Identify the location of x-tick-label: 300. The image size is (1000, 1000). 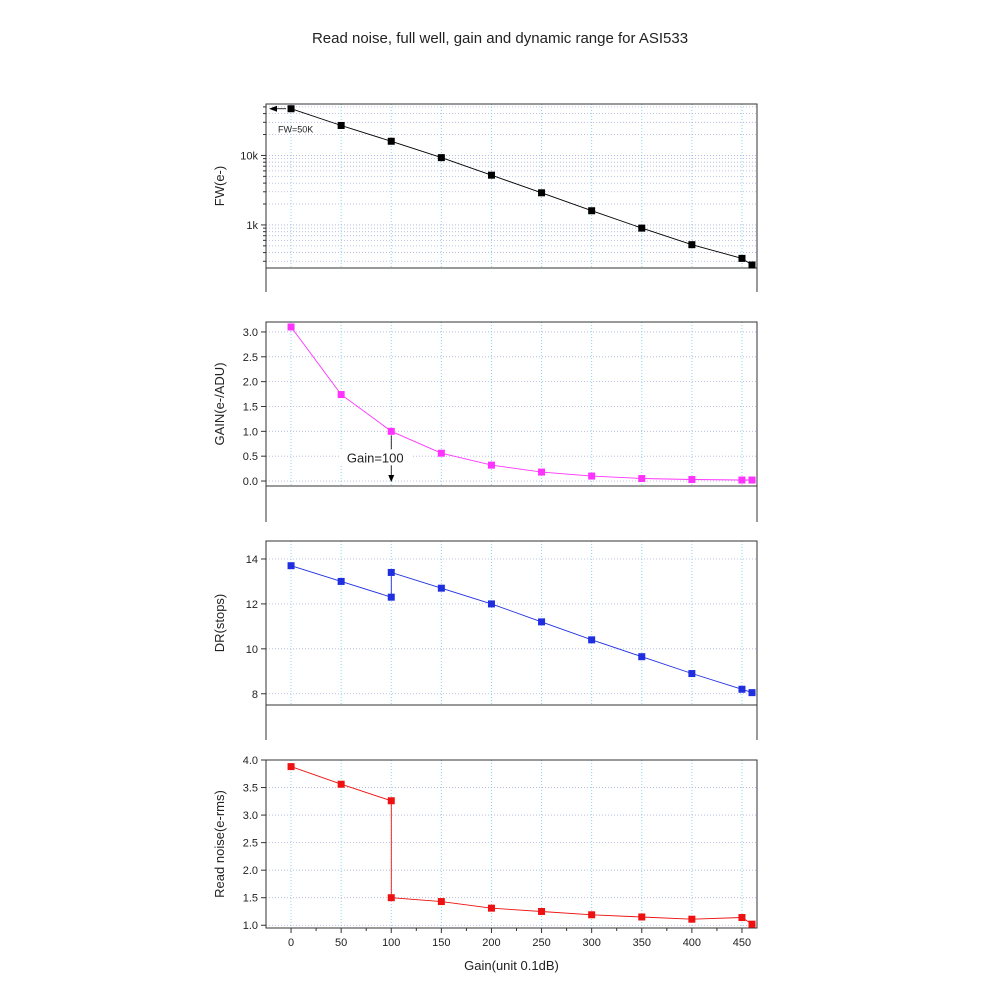
(591, 943).